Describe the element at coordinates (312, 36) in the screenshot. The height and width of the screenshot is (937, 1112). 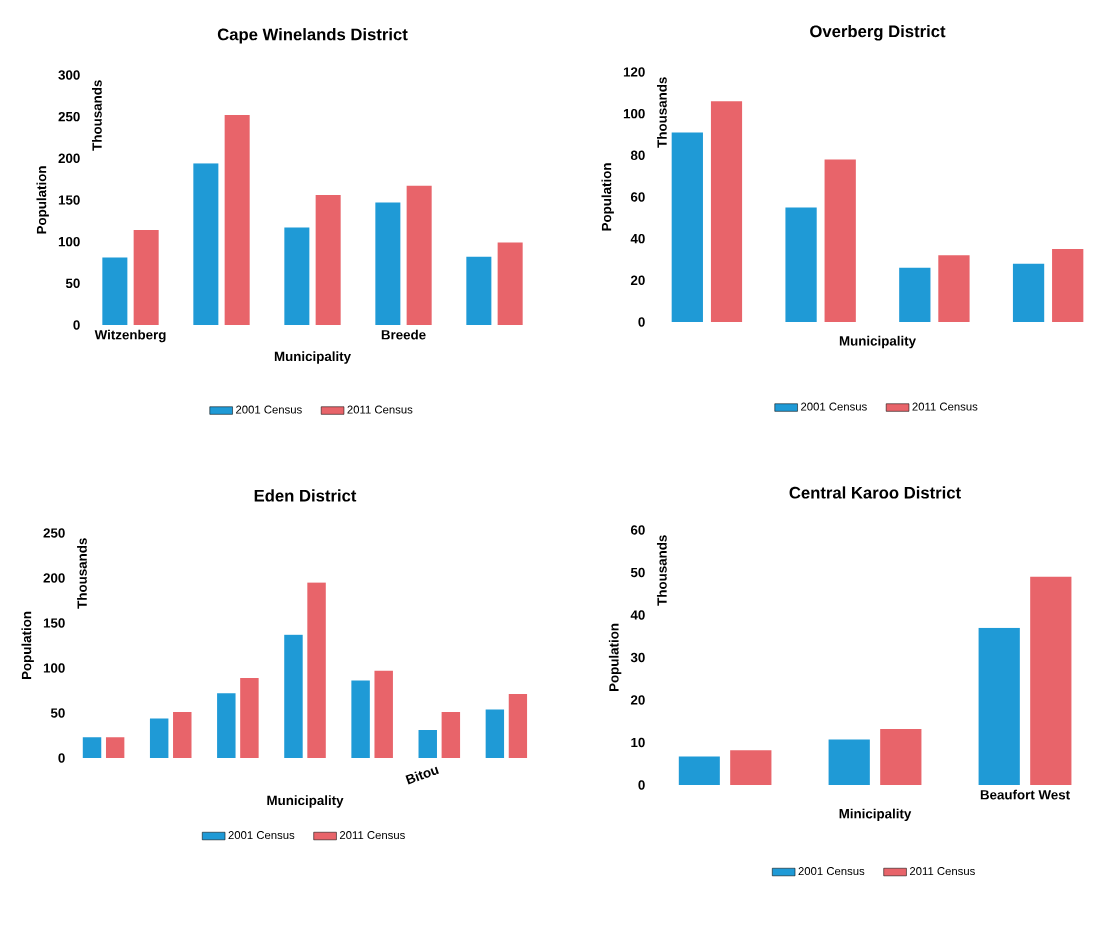
I see `chart-title: Cape Winelands District` at that location.